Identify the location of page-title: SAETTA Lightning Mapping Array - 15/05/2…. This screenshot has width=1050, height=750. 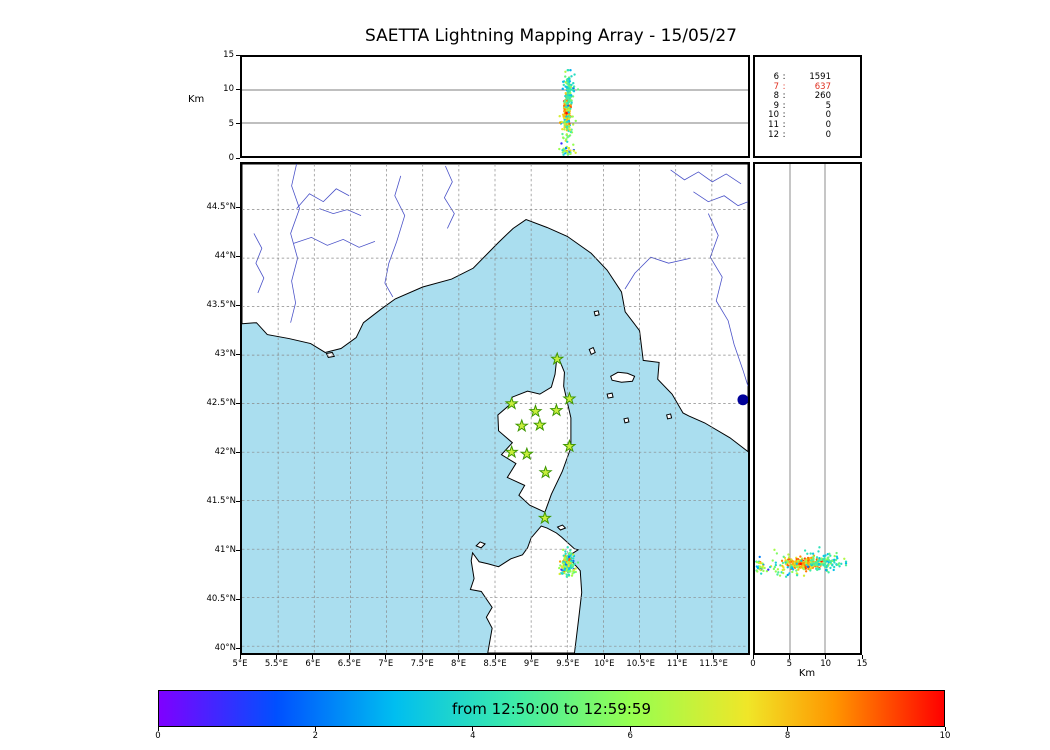
(551, 36).